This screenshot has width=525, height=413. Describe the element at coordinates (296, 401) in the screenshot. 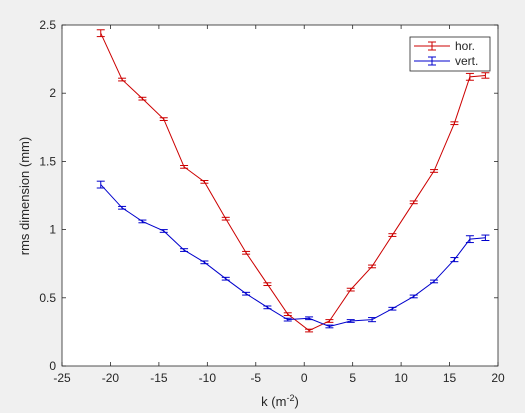

I see `x-axis-label-close: )` at that location.